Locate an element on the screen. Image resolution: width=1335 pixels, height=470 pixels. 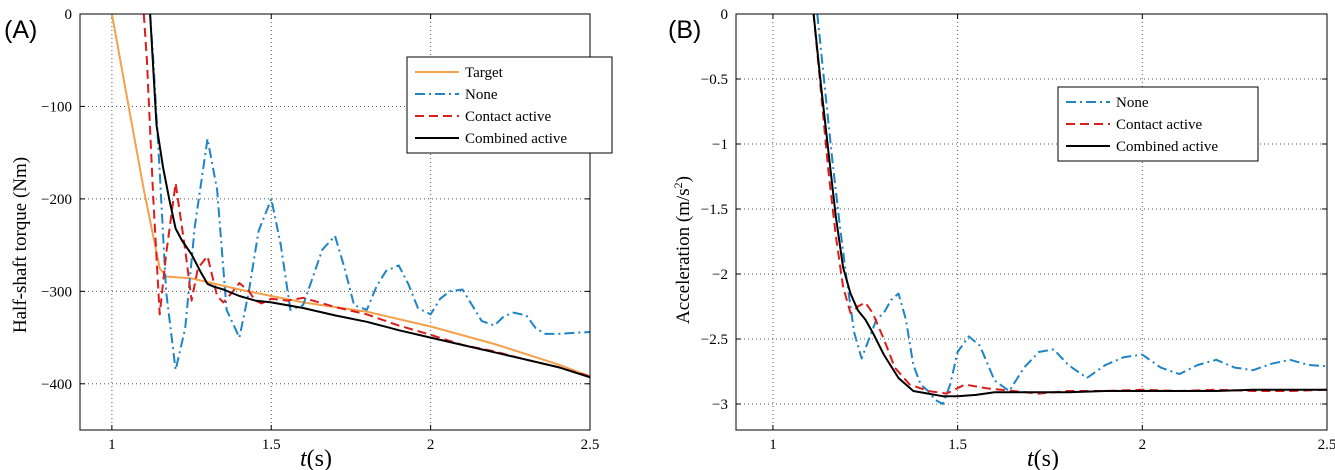
panel-a-legend-label: Target is located at coordinates (484, 73).